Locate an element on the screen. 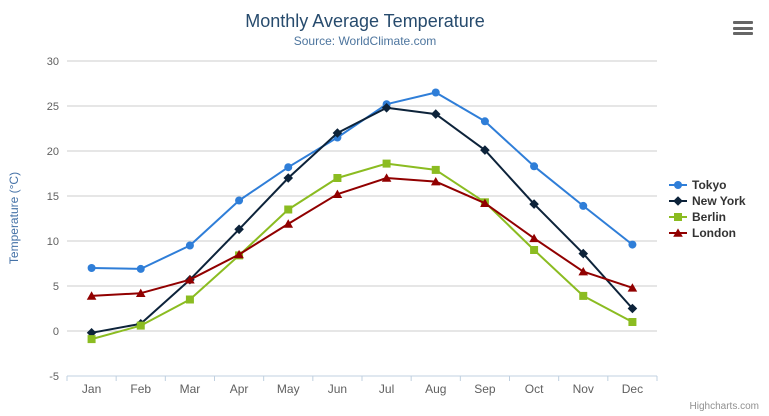 The width and height of the screenshot is (769, 416). marker-new-york-jul is located at coordinates (386, 108).